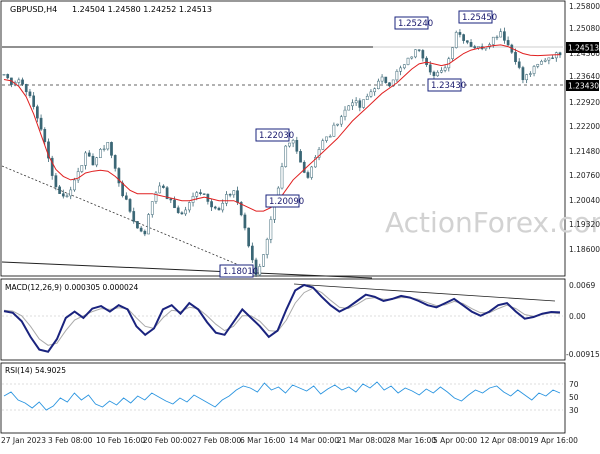 The width and height of the screenshot is (600, 454). Describe the element at coordinates (584, 53) in the screenshot. I see `price-tick: 1.24360` at that location.